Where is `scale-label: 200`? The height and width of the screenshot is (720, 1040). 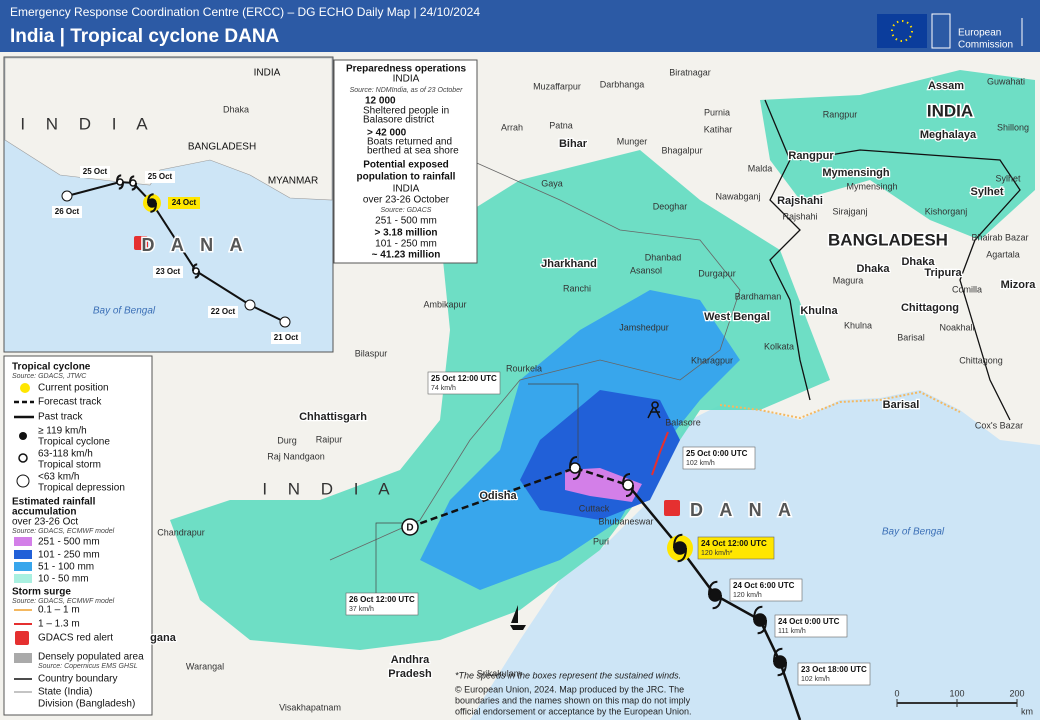 scale-label: 200 is located at coordinates (1016, 693).